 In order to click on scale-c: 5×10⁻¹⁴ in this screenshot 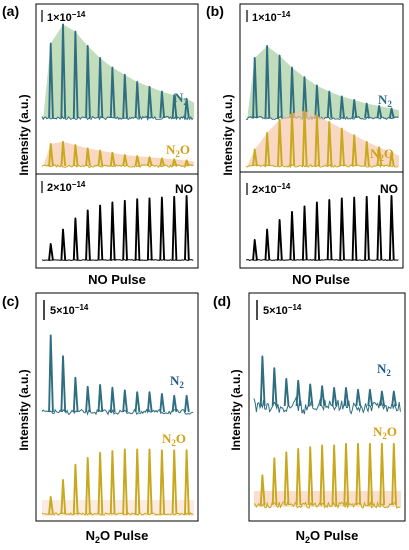, I will do `click(69, 310)`.